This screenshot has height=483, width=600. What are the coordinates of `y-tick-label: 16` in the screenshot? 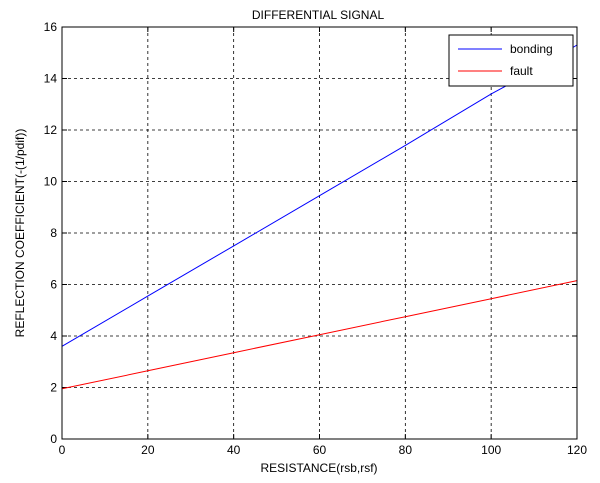 It's located at (51, 27).